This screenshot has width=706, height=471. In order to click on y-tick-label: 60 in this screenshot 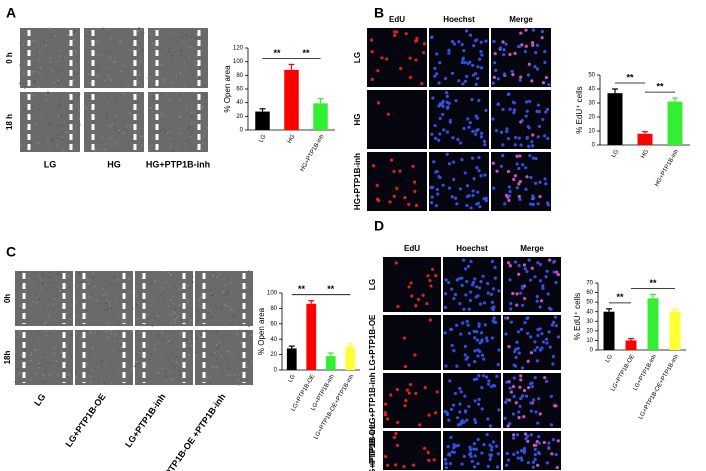, I will do `click(589, 293)`.